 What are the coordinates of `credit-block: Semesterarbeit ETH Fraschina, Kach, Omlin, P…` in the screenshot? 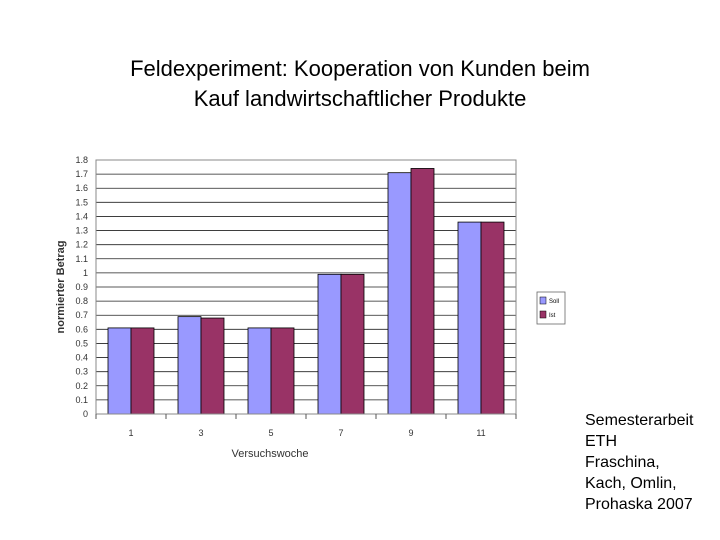 It's located at (652, 462).